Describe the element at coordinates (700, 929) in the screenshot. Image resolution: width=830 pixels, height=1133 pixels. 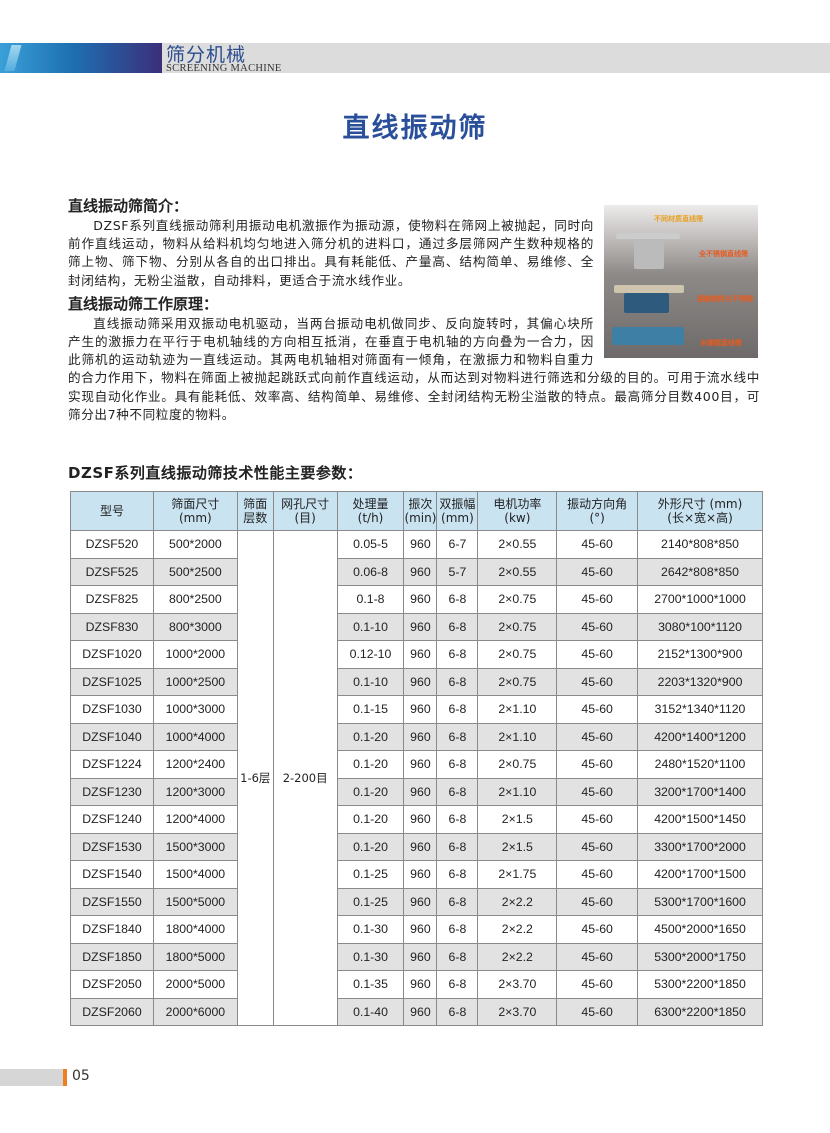
I see `table-cell: 4500*2000*1650` at that location.